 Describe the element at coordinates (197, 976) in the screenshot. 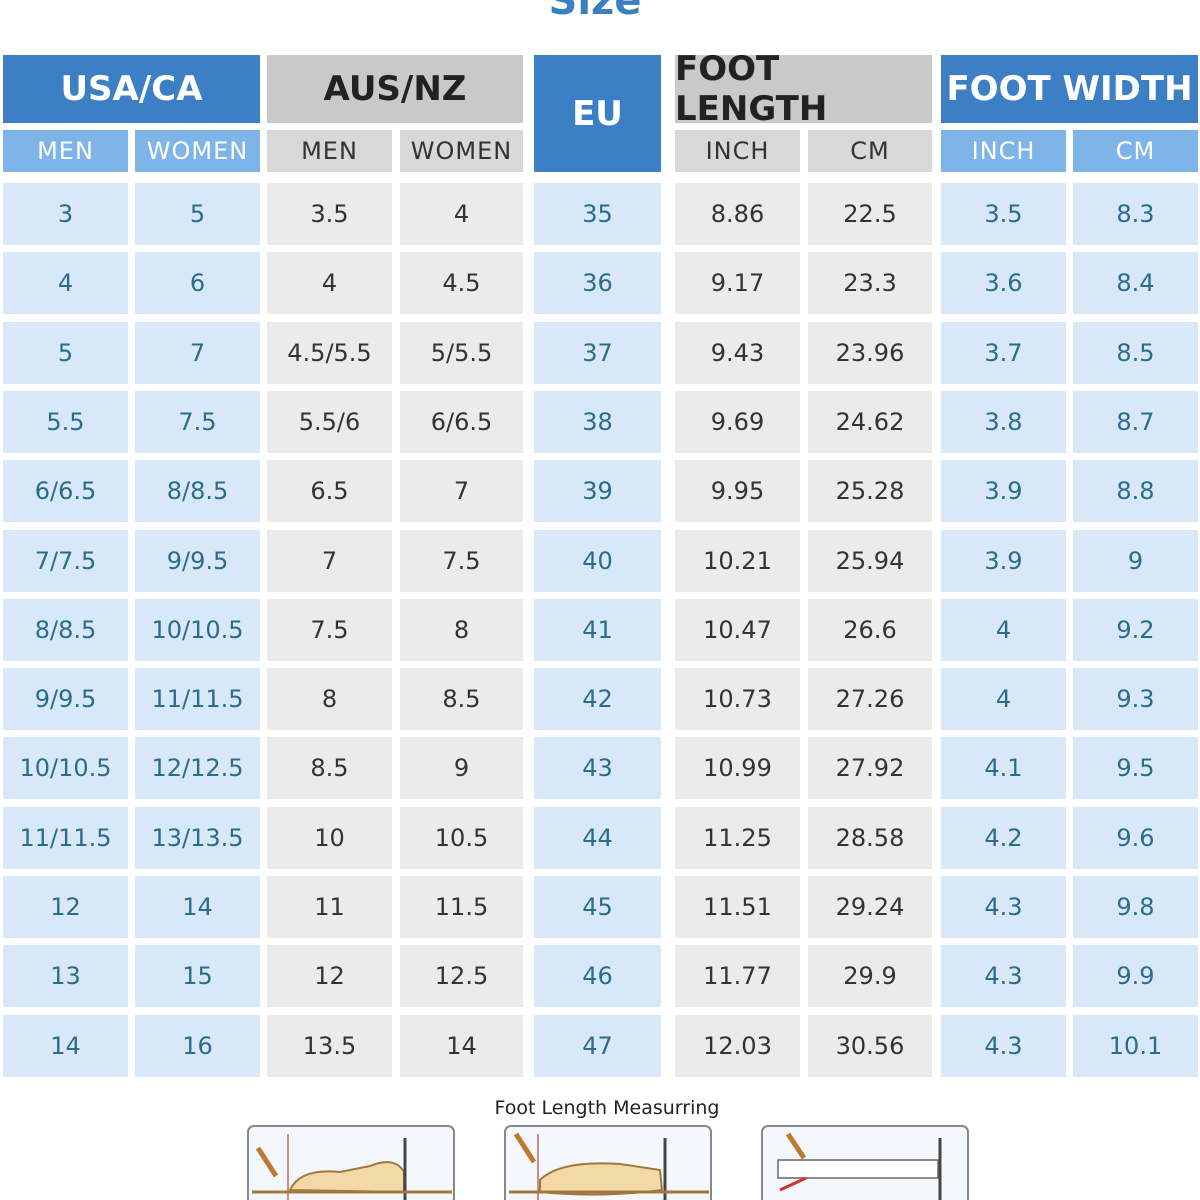

I see `table-cell: 15` at that location.